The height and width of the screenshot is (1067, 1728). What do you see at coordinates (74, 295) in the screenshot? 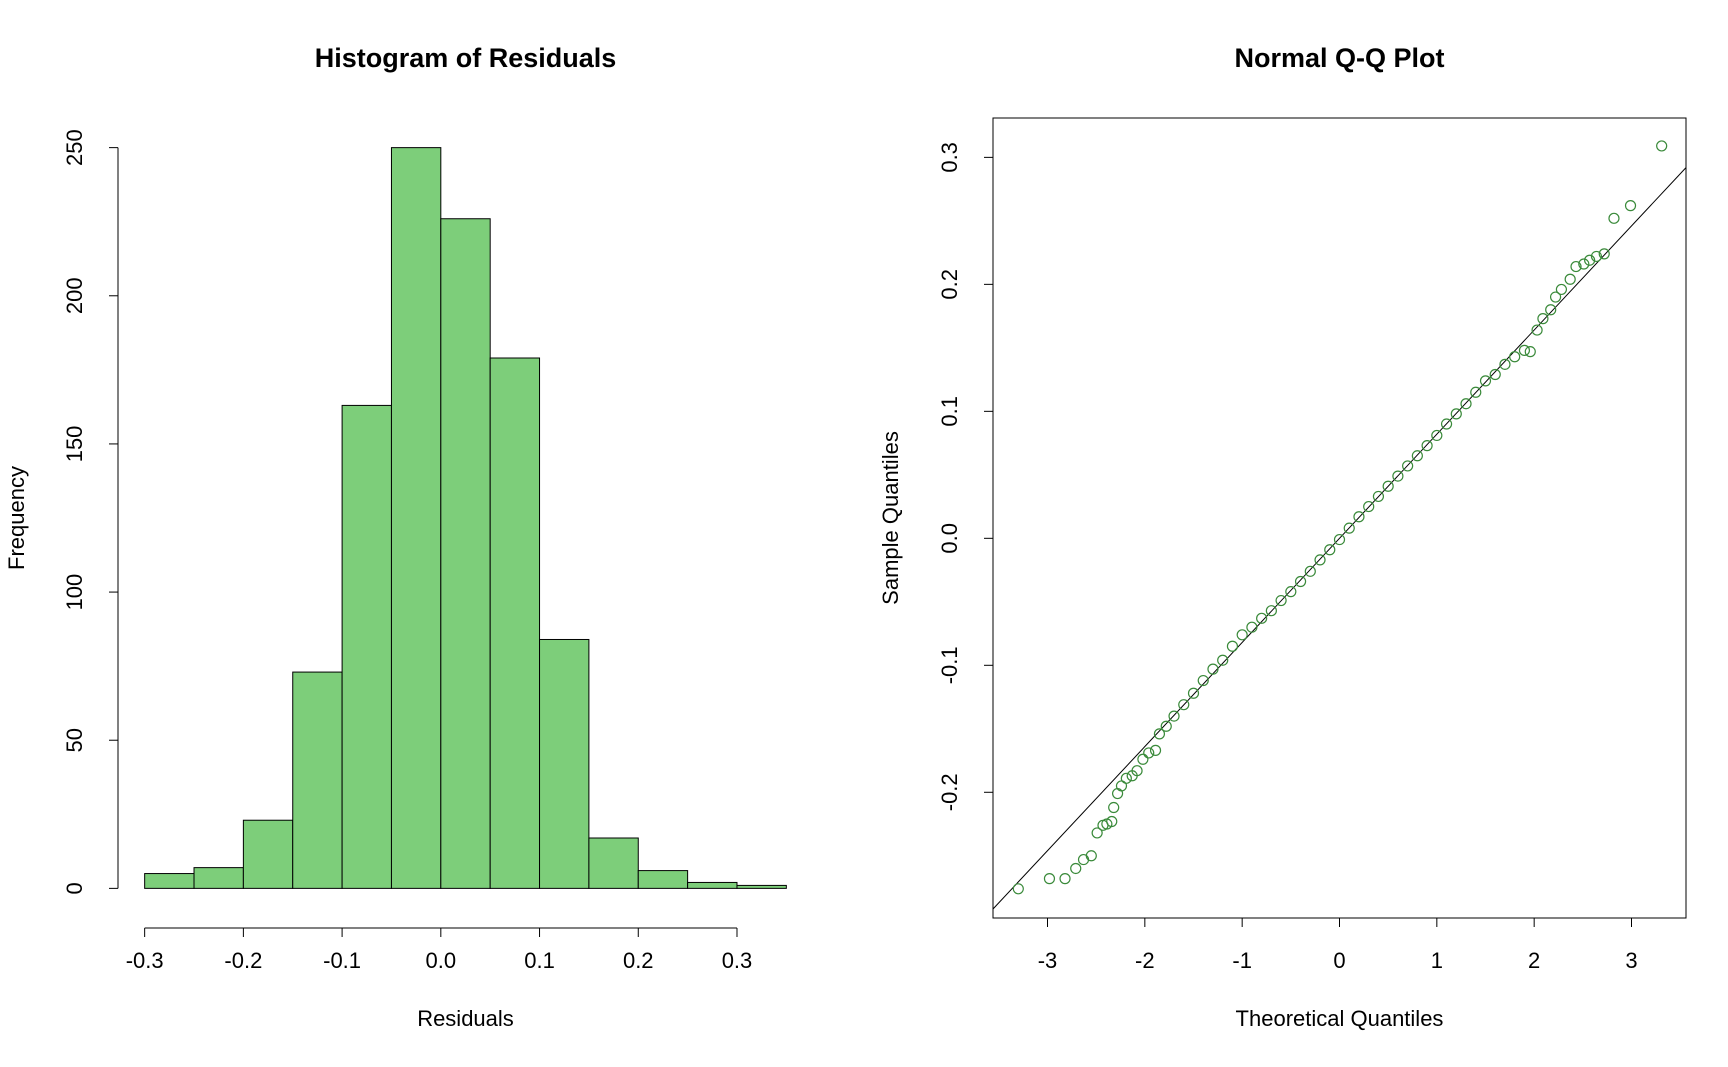
I see `y-tick-label: 200` at bounding box center [74, 295].